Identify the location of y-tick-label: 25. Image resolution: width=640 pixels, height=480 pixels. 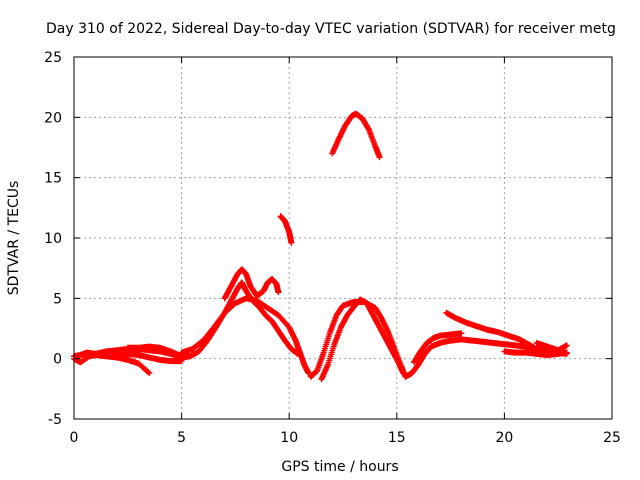
(53, 58).